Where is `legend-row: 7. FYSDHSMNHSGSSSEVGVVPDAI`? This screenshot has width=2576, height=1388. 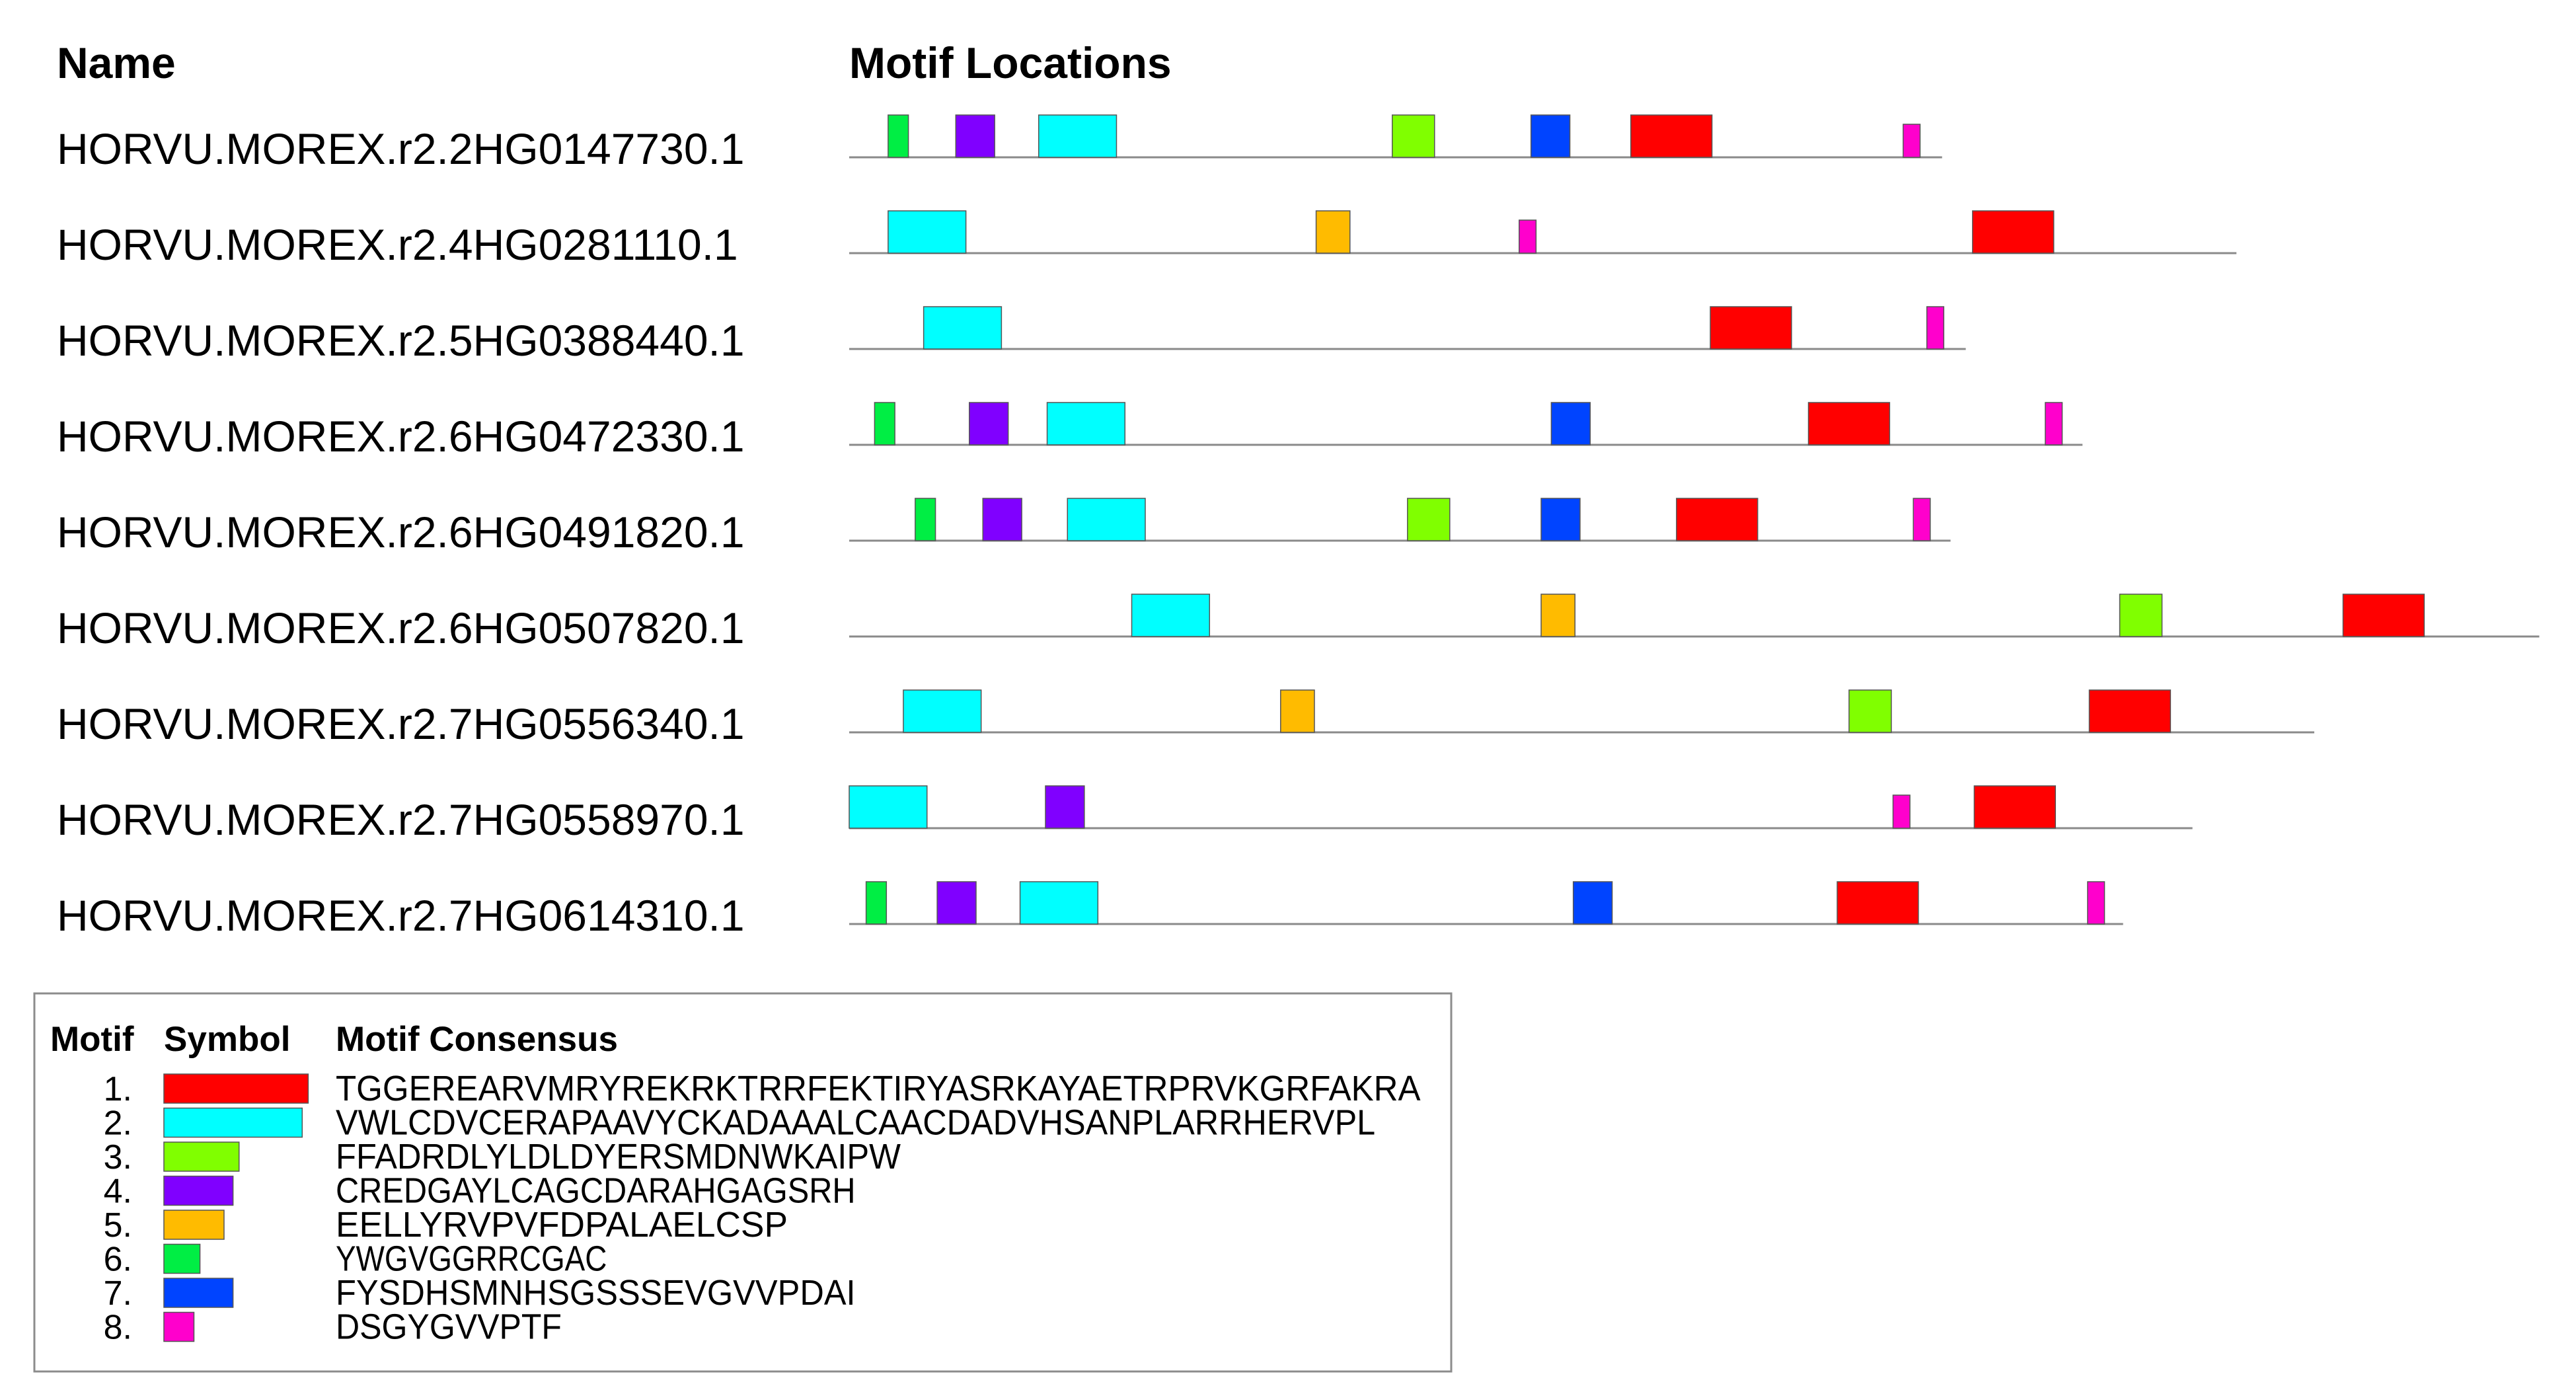
legend-row: 7. FYSDHSMNHSGSSSEVGVVPDAI is located at coordinates (480, 1293).